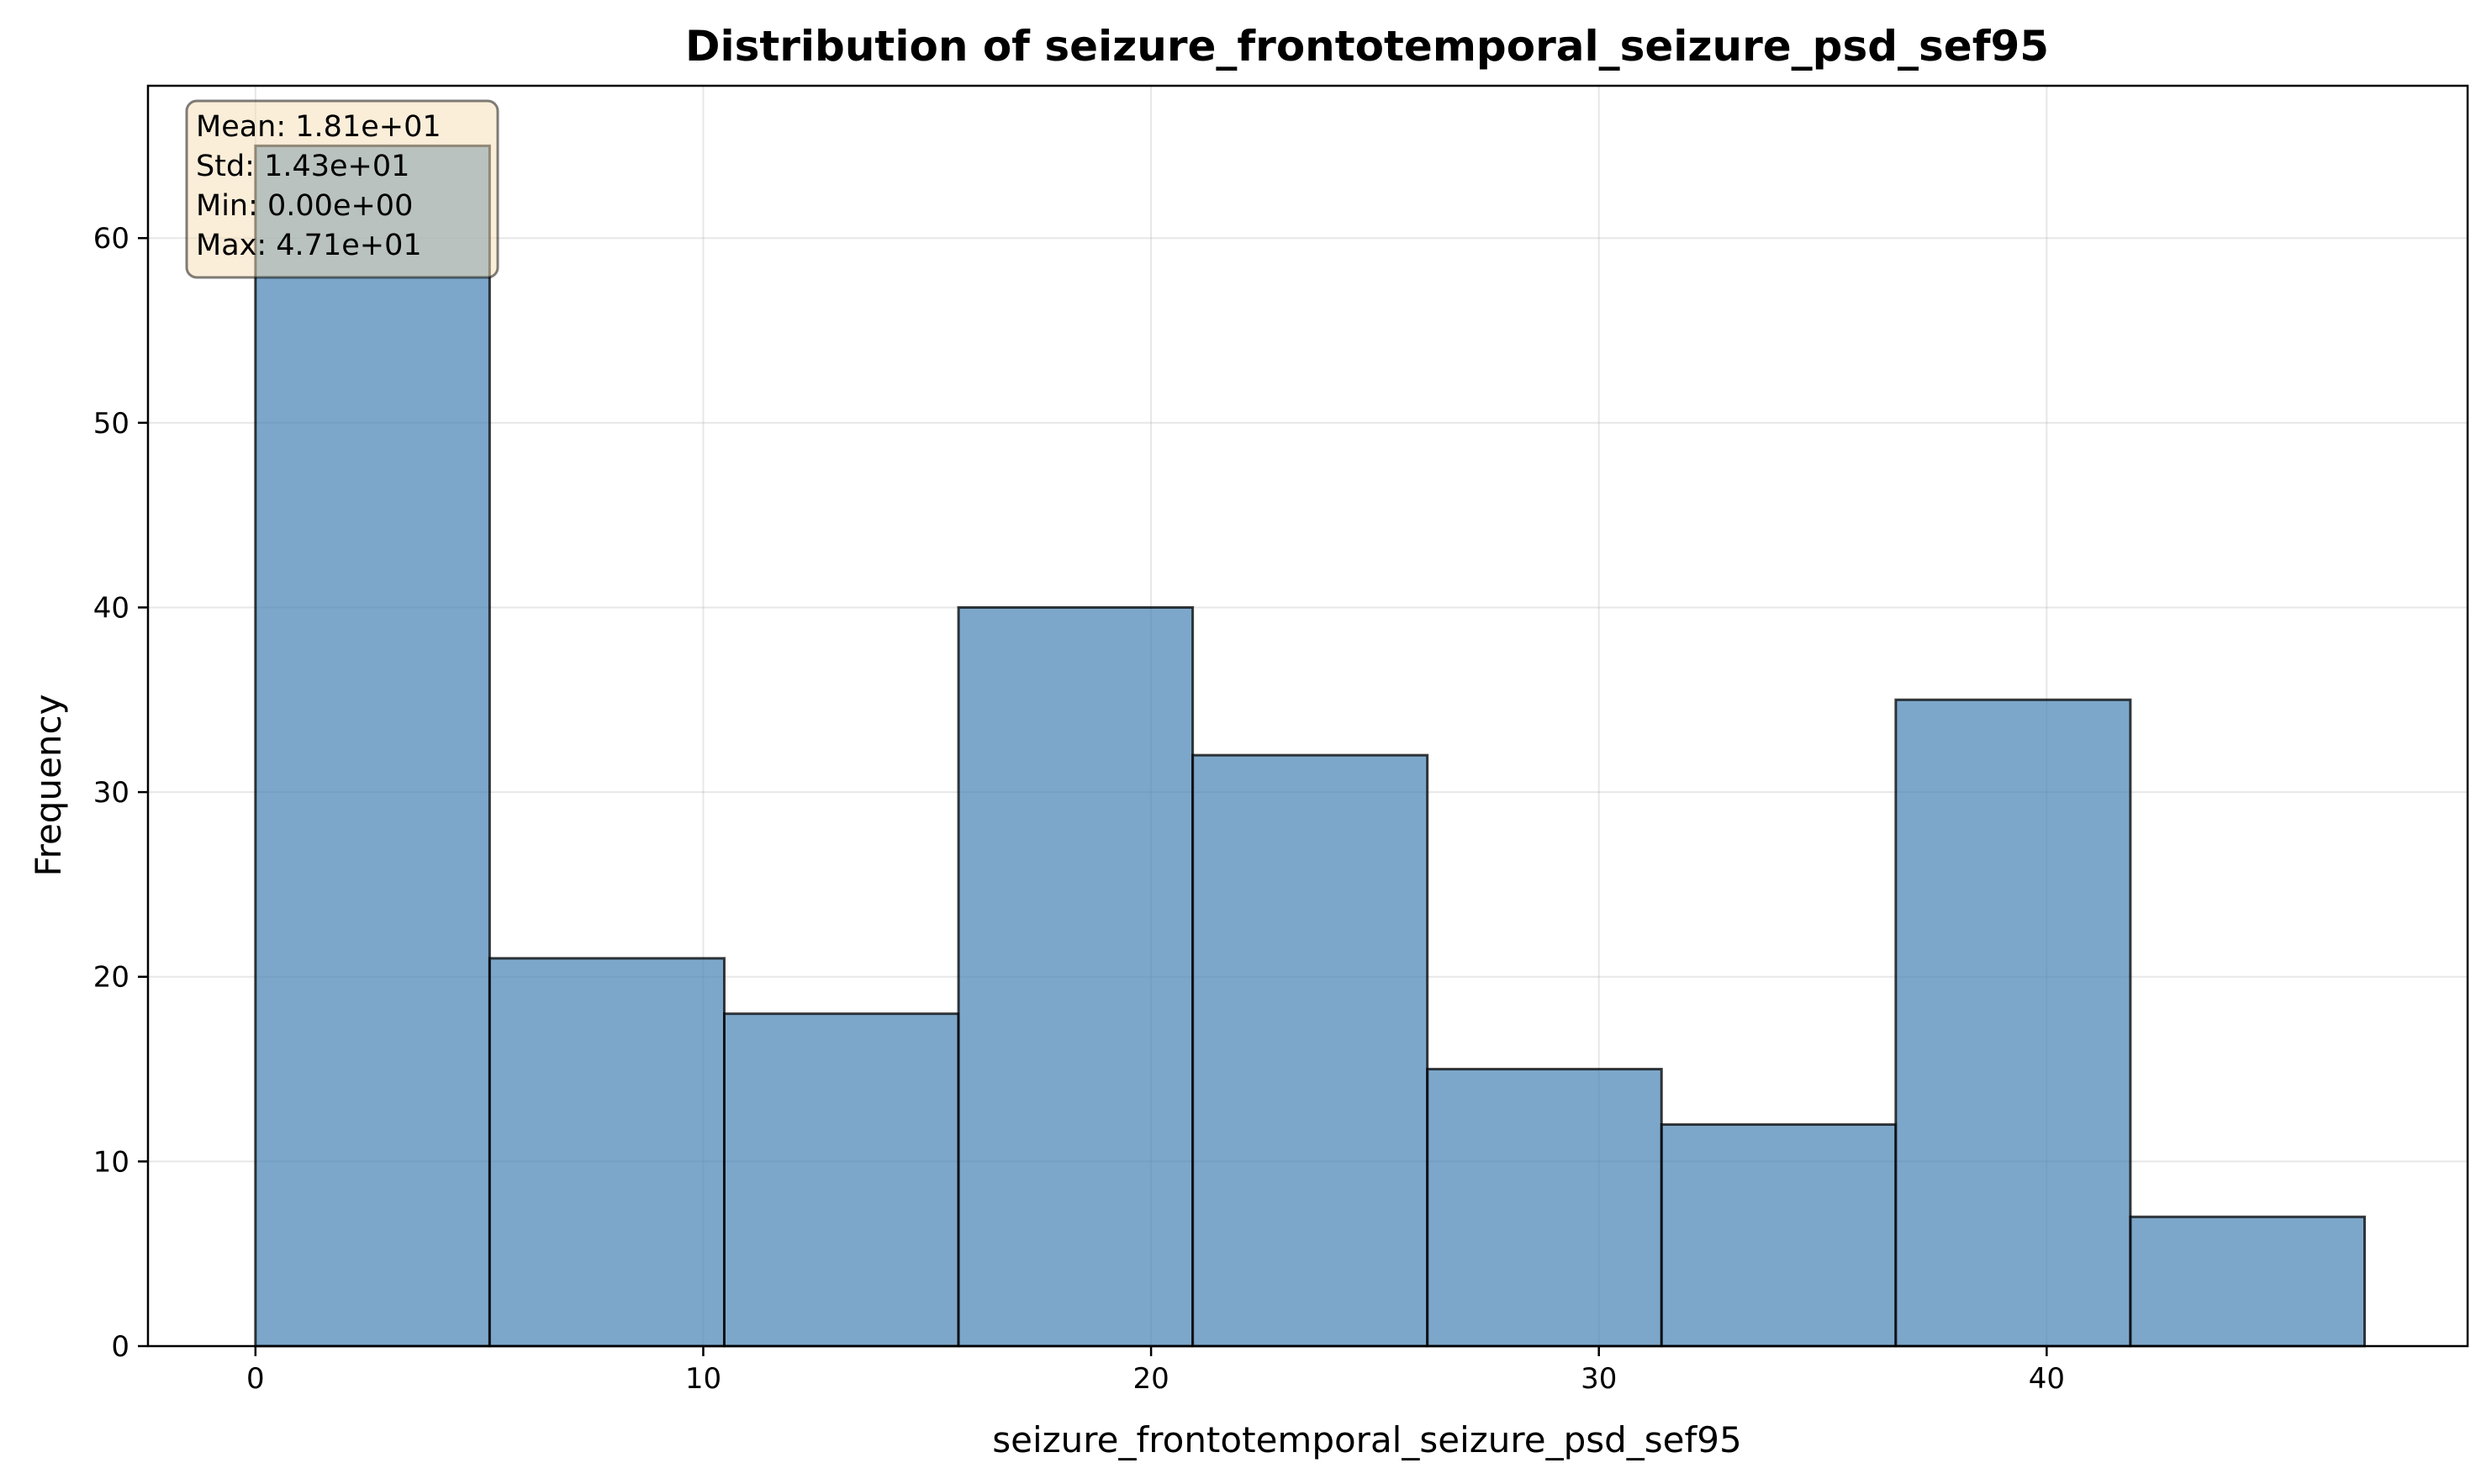 This screenshot has width=2492, height=1484. Describe the element at coordinates (111, 239) in the screenshot. I see `y-tick-label: 60` at that location.